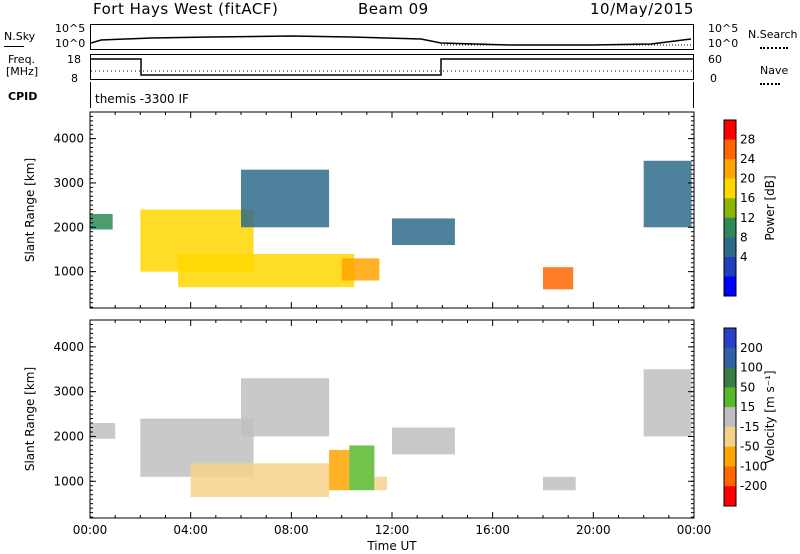 The height and width of the screenshot is (554, 800). Describe the element at coordinates (750, 447) in the screenshot. I see `colorbar-tick-label: -50` at that location.